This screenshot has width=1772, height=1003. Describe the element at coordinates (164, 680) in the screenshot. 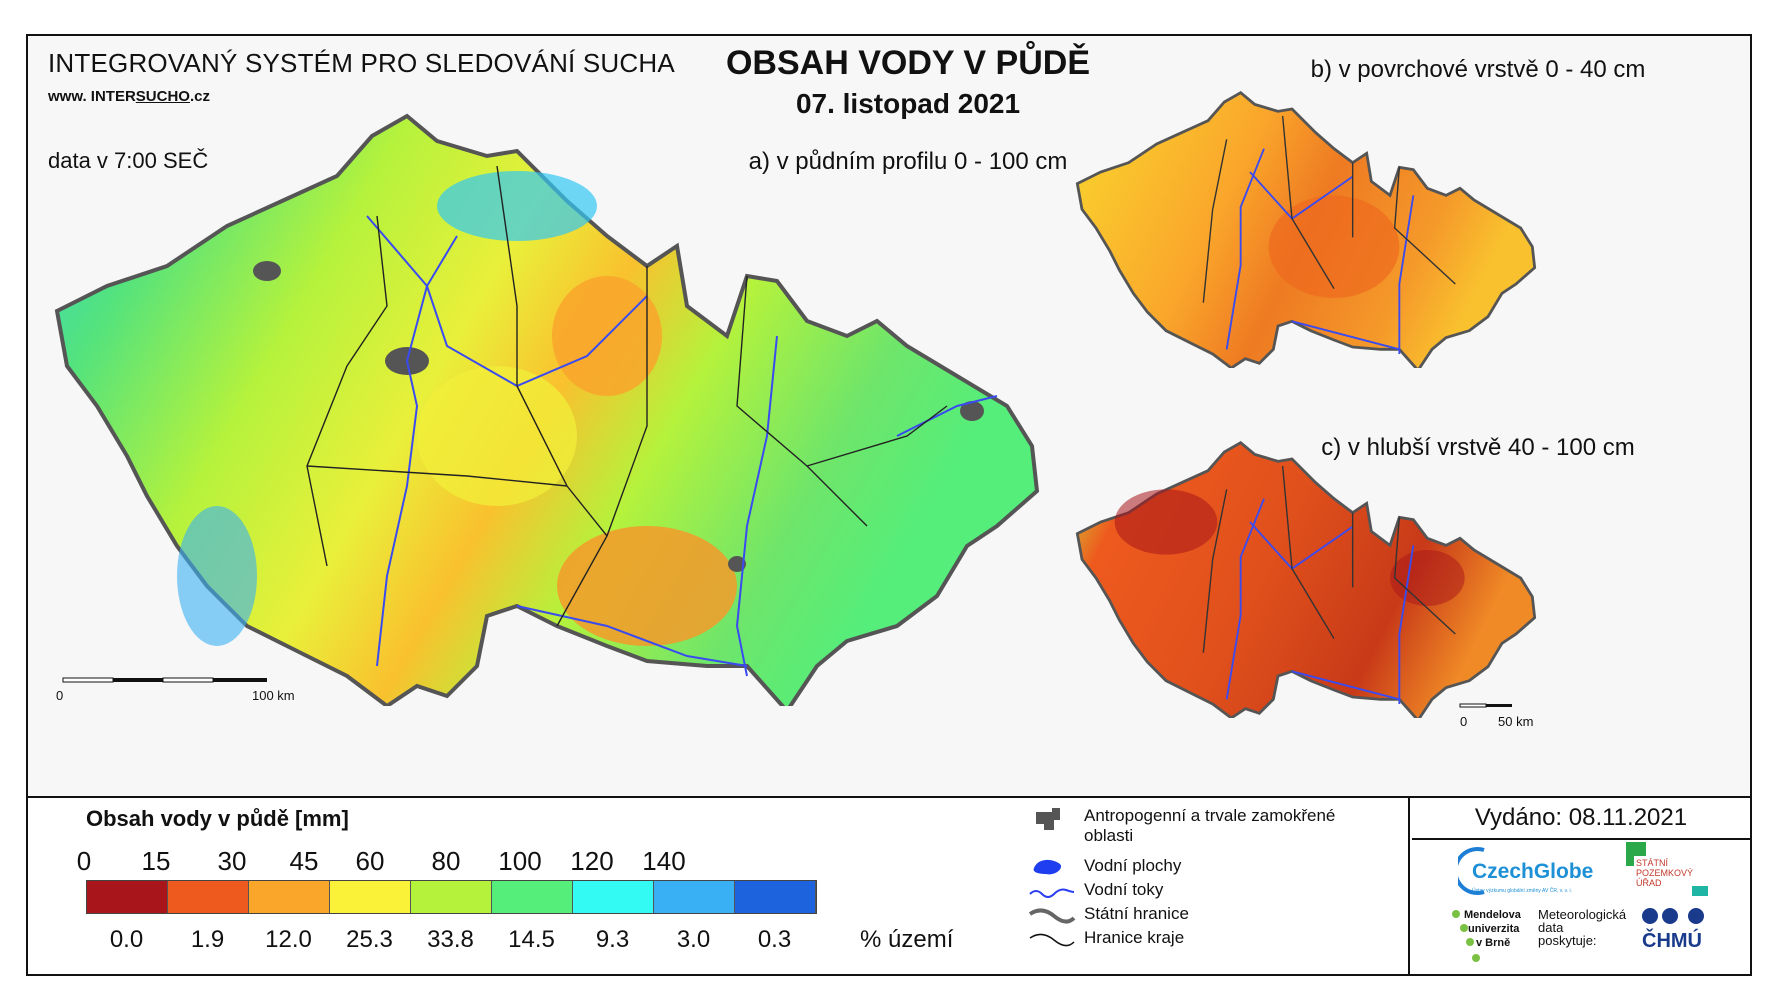

I see `main-scale-bar` at that location.